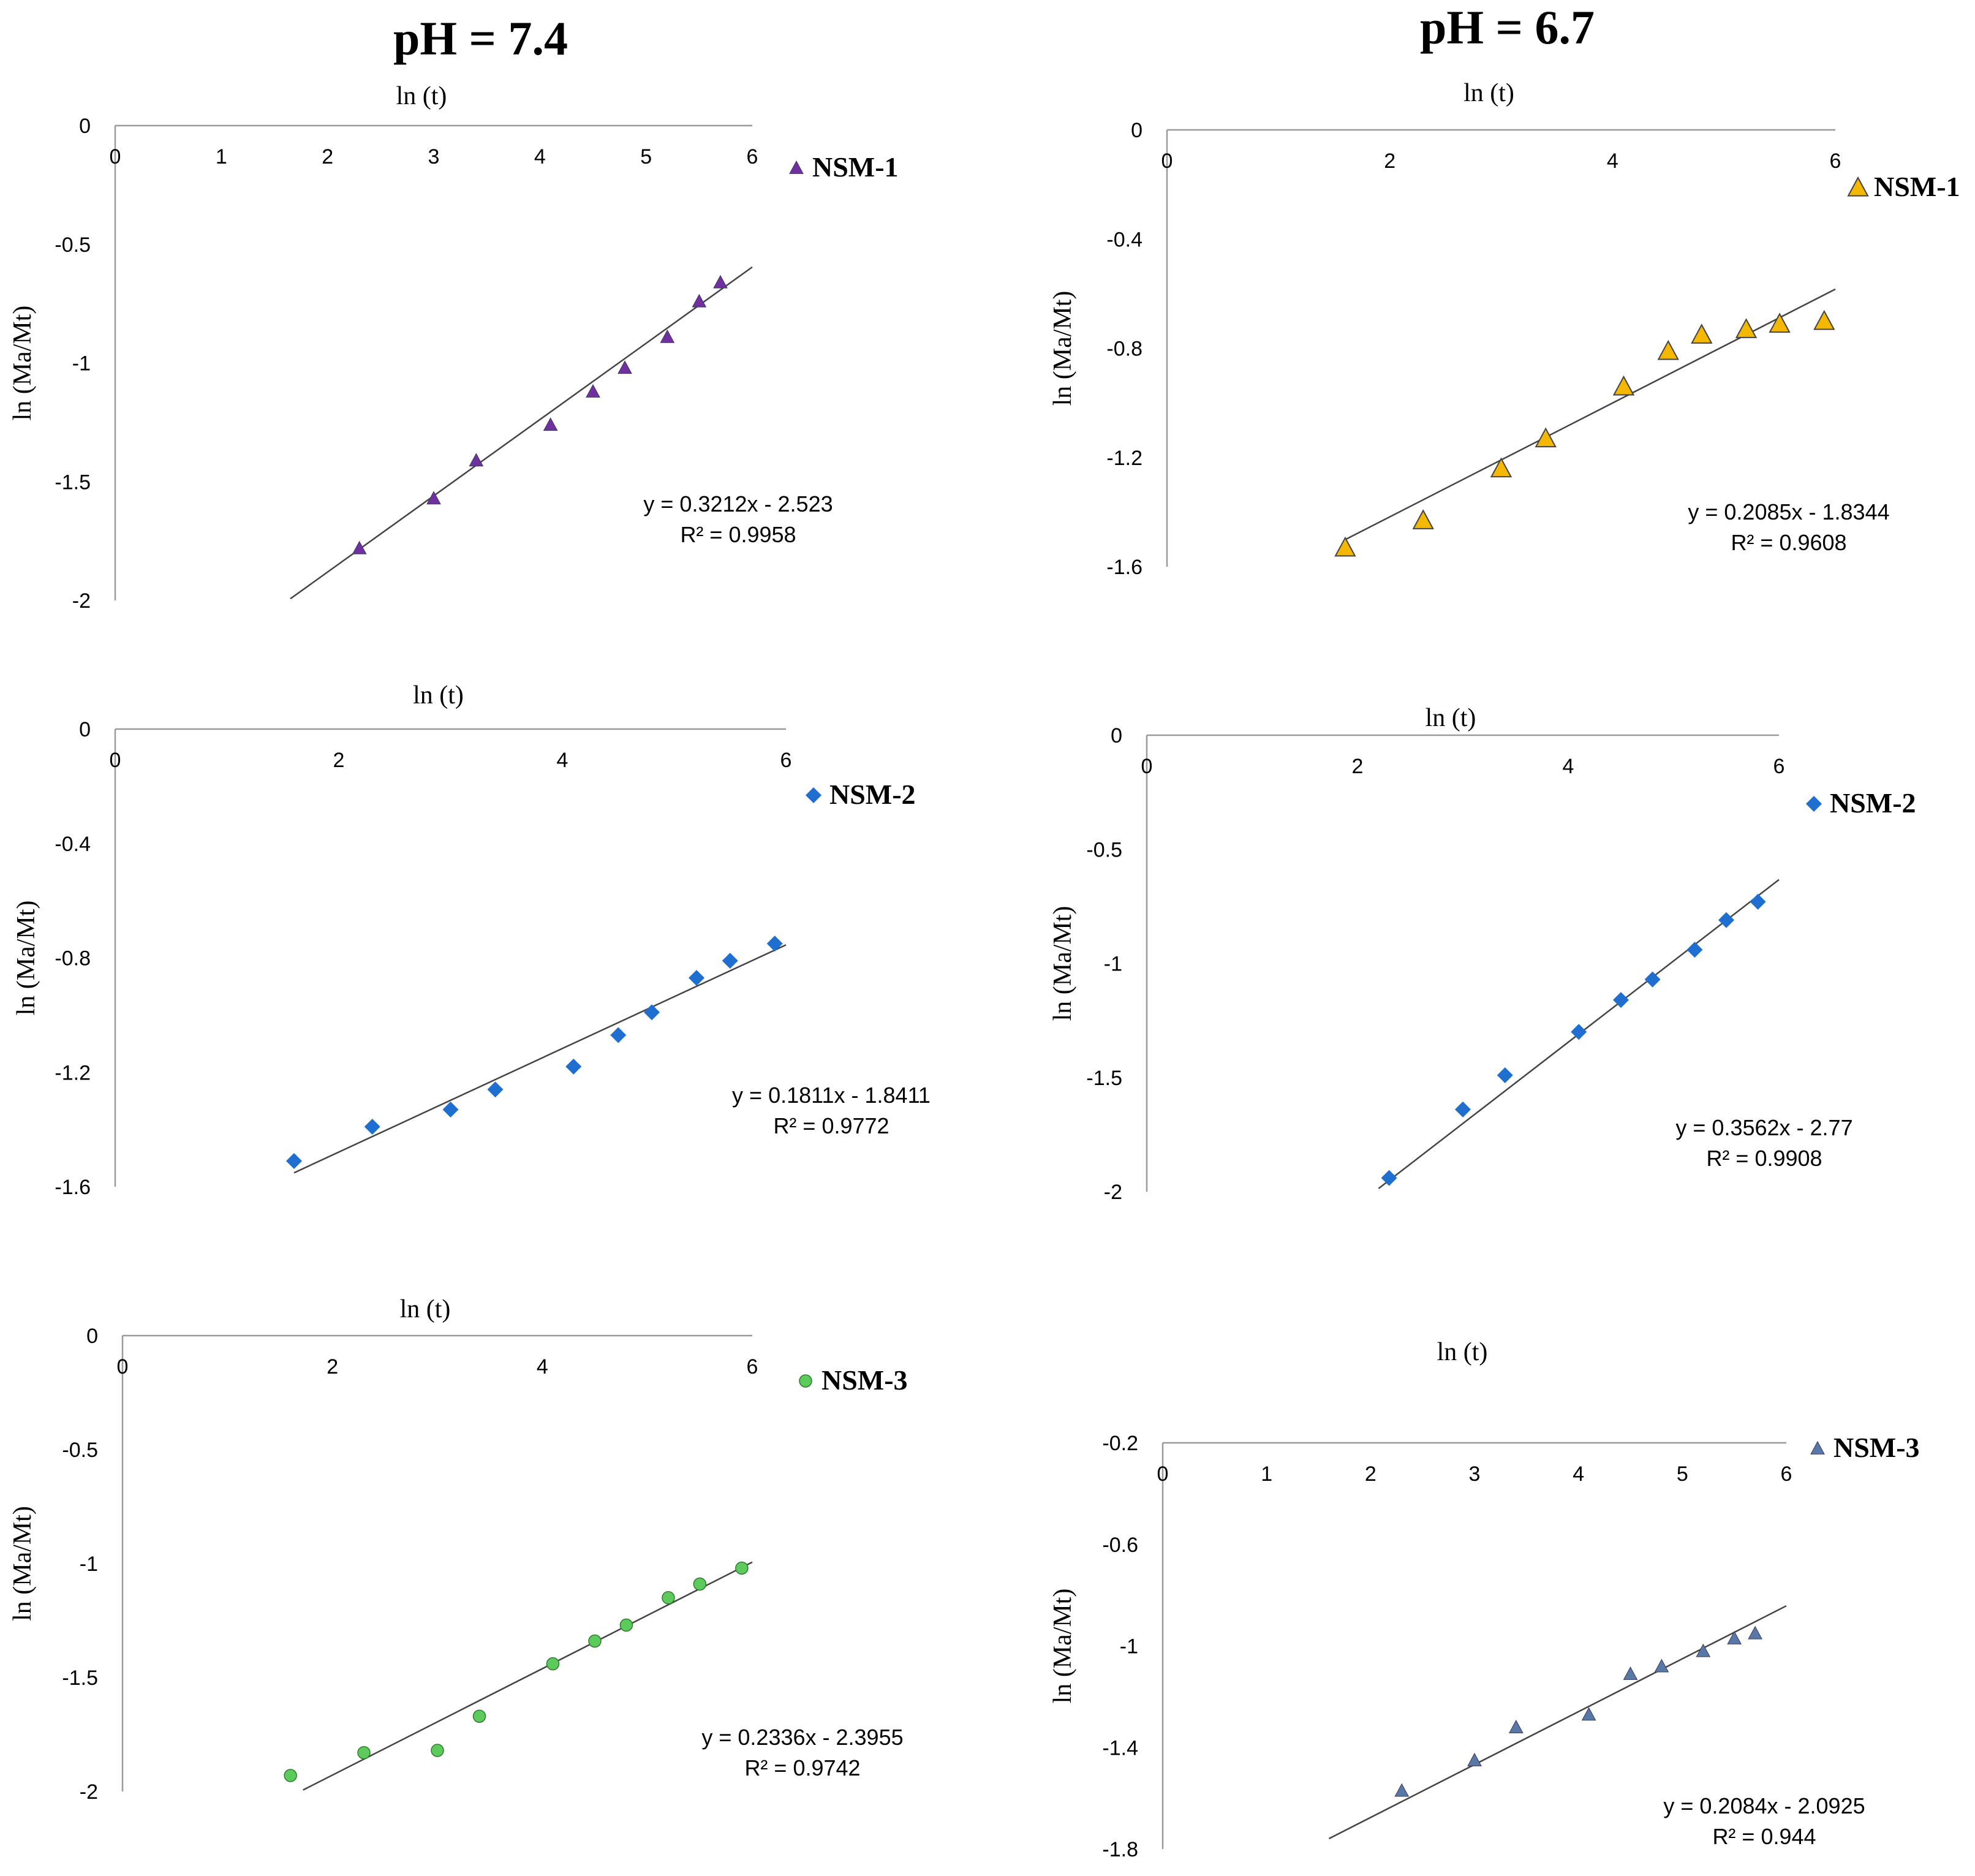 The width and height of the screenshot is (1975, 1876). What do you see at coordinates (481, 39) in the screenshot?
I see `column-title-left: pH = 7.4` at bounding box center [481, 39].